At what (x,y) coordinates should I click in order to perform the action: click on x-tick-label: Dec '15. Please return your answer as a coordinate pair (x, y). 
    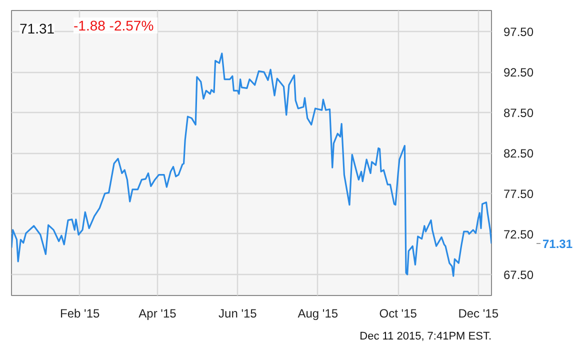
    Looking at the image, I should click on (478, 313).